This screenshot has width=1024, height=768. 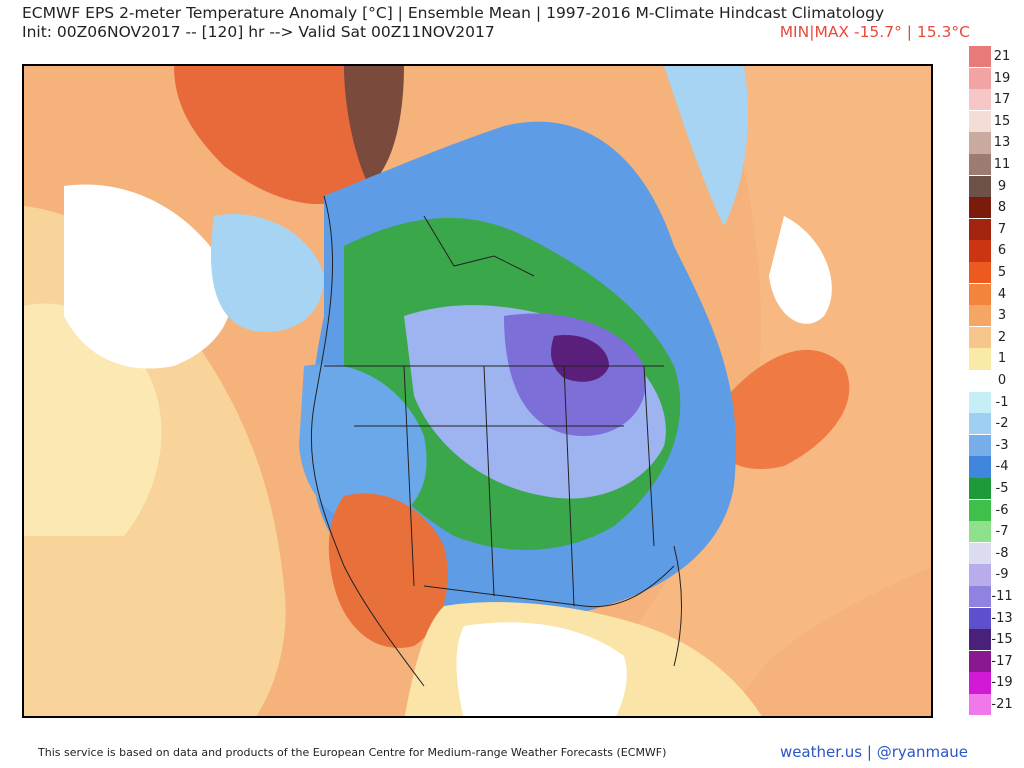 I want to click on atlantic-neutral-zone, so click(x=800, y=270).